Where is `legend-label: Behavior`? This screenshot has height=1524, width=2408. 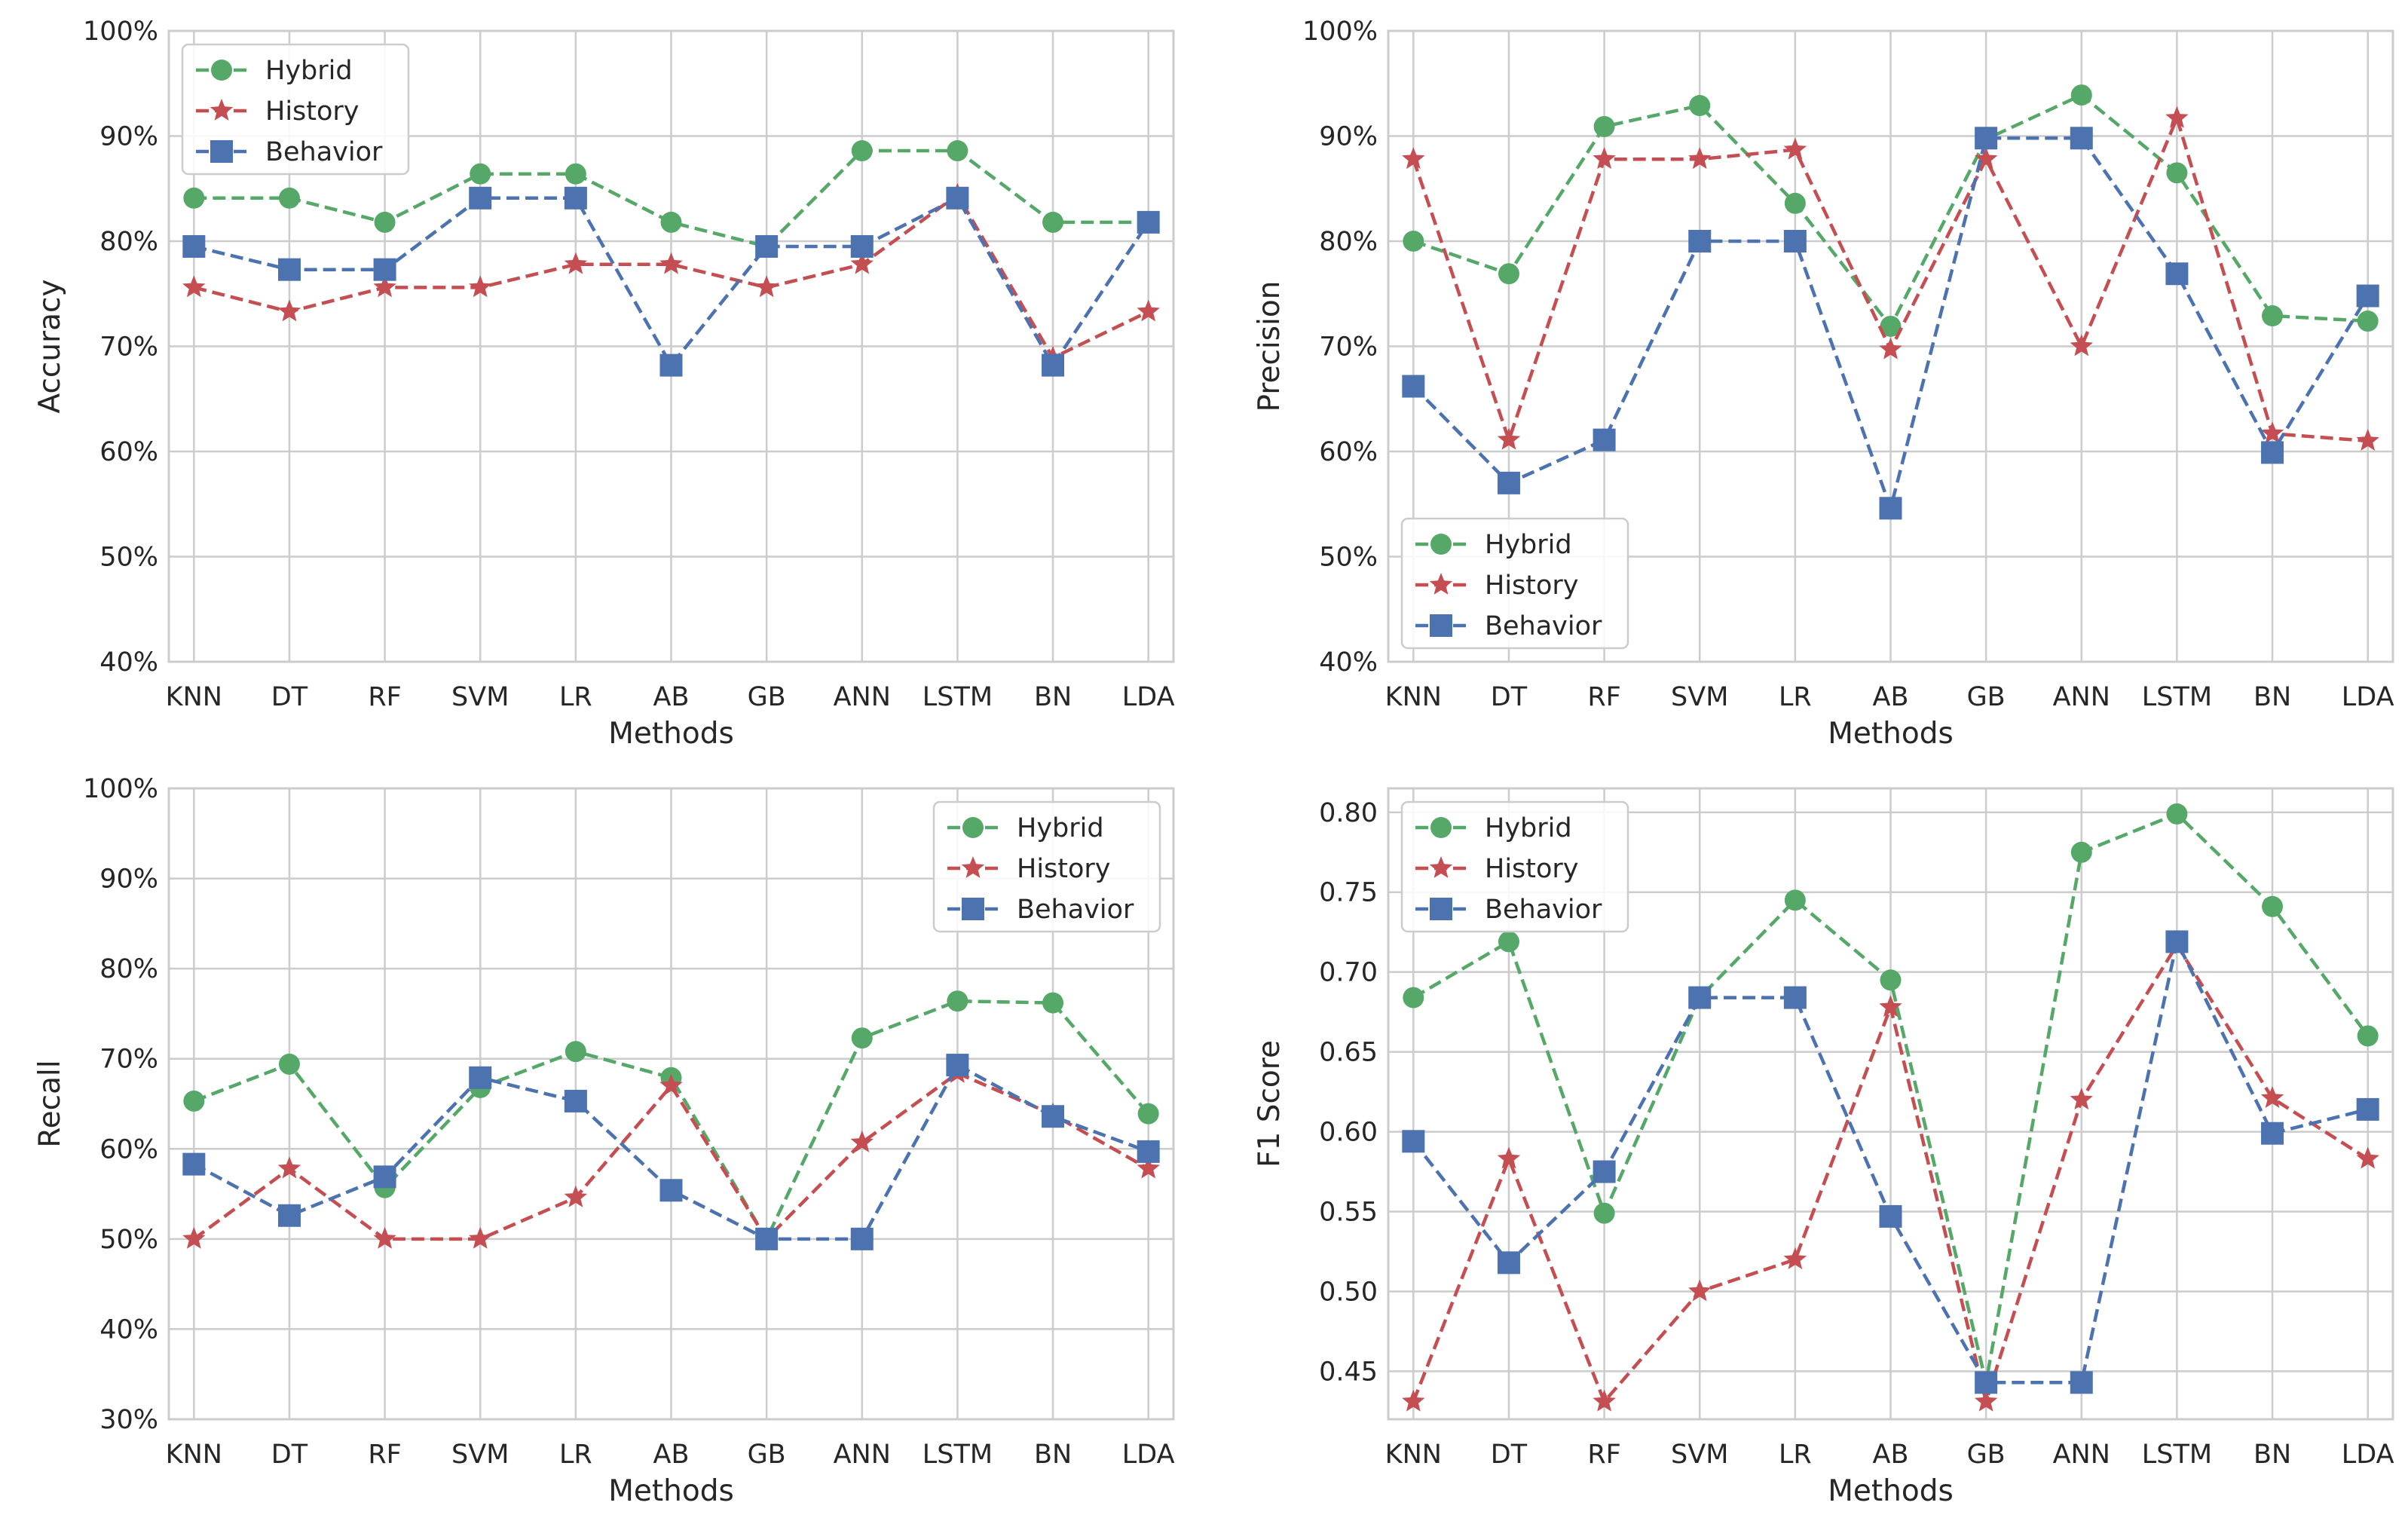
legend-label: Behavior is located at coordinates (324, 152).